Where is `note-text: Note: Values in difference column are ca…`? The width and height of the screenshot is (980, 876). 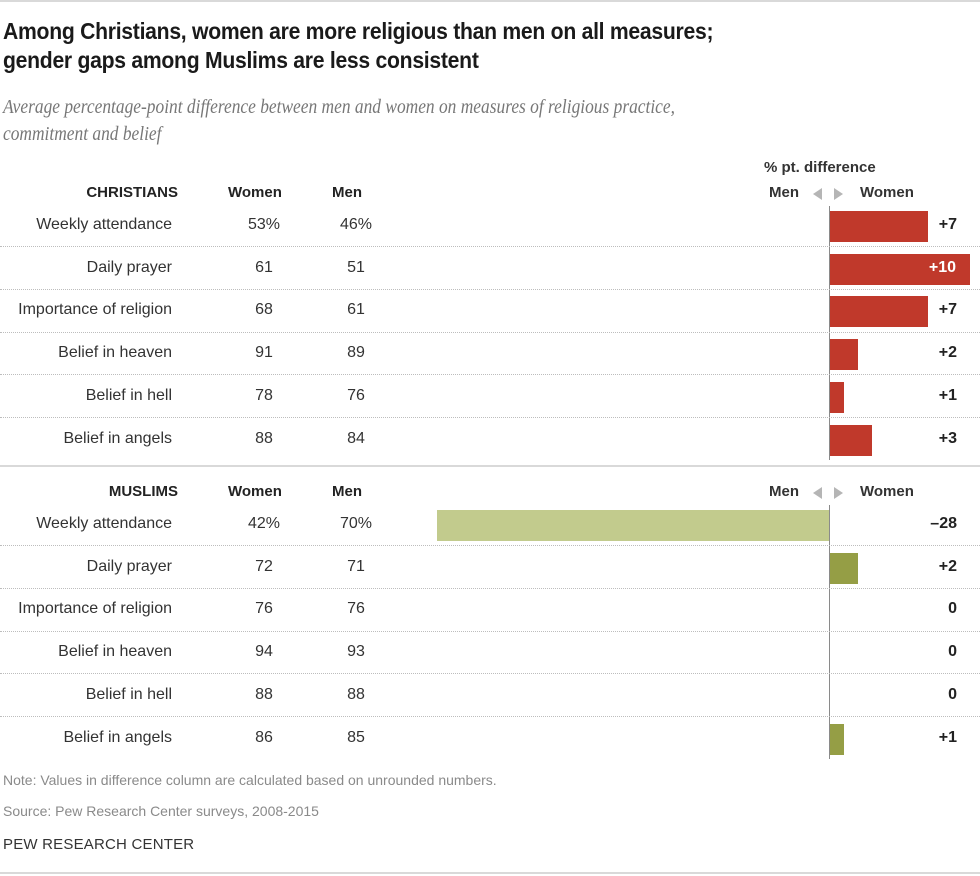
note-text: Note: Values in difference column are ca… is located at coordinates (250, 780).